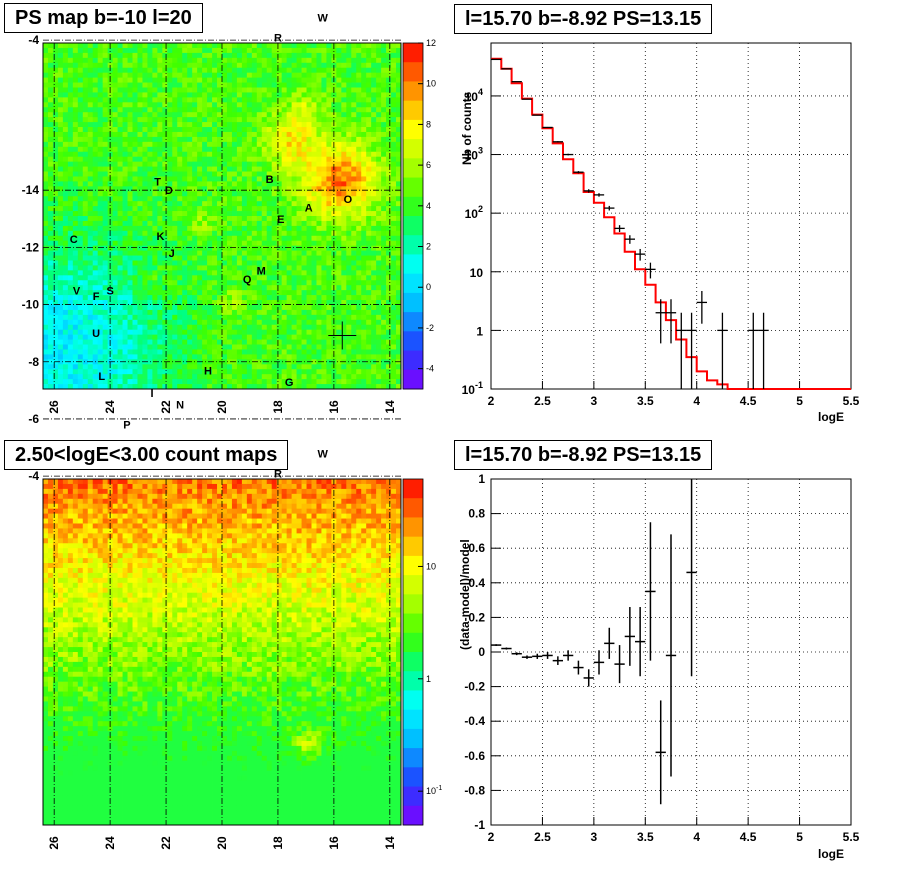 Image resolution: width=898 pixels, height=871 pixels. Describe the element at coordinates (278, 407) in the screenshot. I see `psmap-xtick-label: 18` at that location.